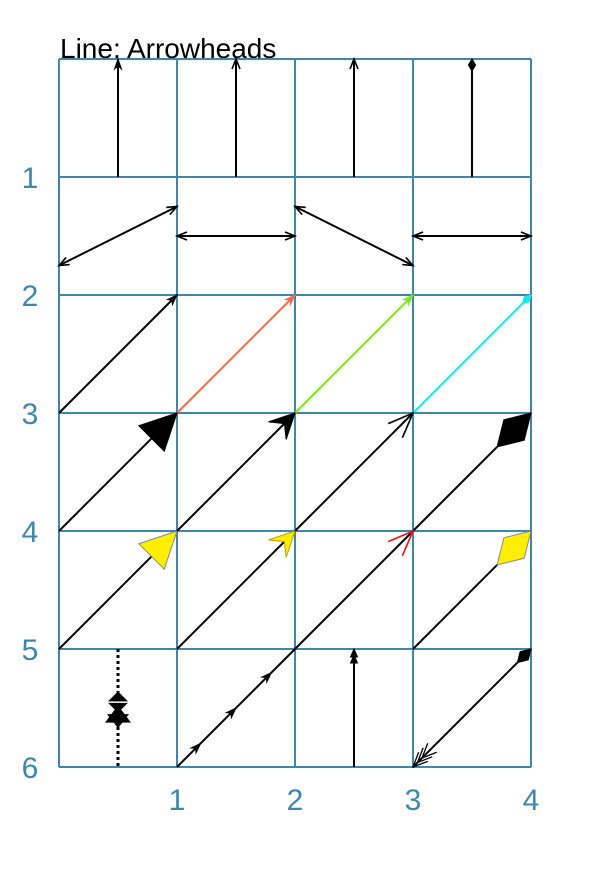 This screenshot has width=613, height=875. What do you see at coordinates (30, 178) in the screenshot?
I see `y-tick-label: 1` at bounding box center [30, 178].